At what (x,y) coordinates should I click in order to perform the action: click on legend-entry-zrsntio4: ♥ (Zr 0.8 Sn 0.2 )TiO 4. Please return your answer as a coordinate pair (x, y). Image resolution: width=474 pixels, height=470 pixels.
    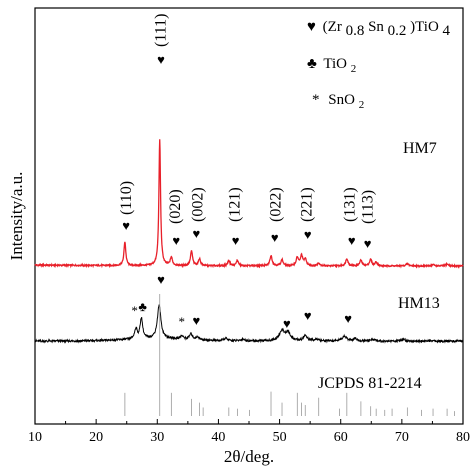
    Looking at the image, I should click on (379, 29).